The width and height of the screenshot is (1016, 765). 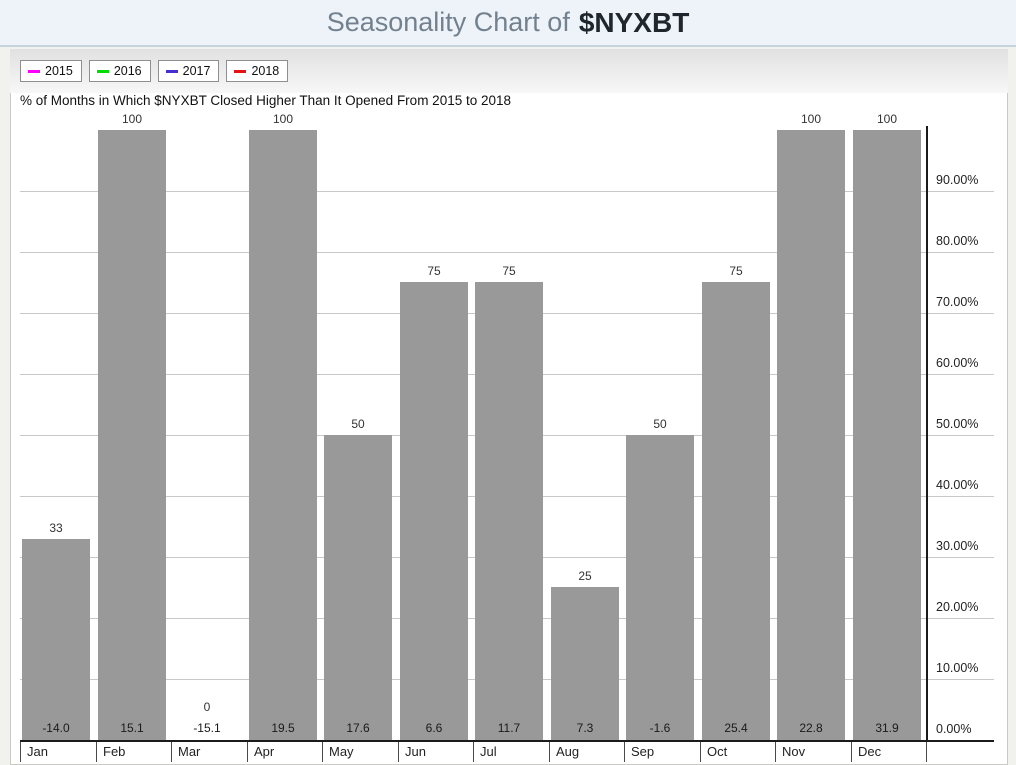 I want to click on y-axis-tick-label: 10.00%, so click(x=957, y=668).